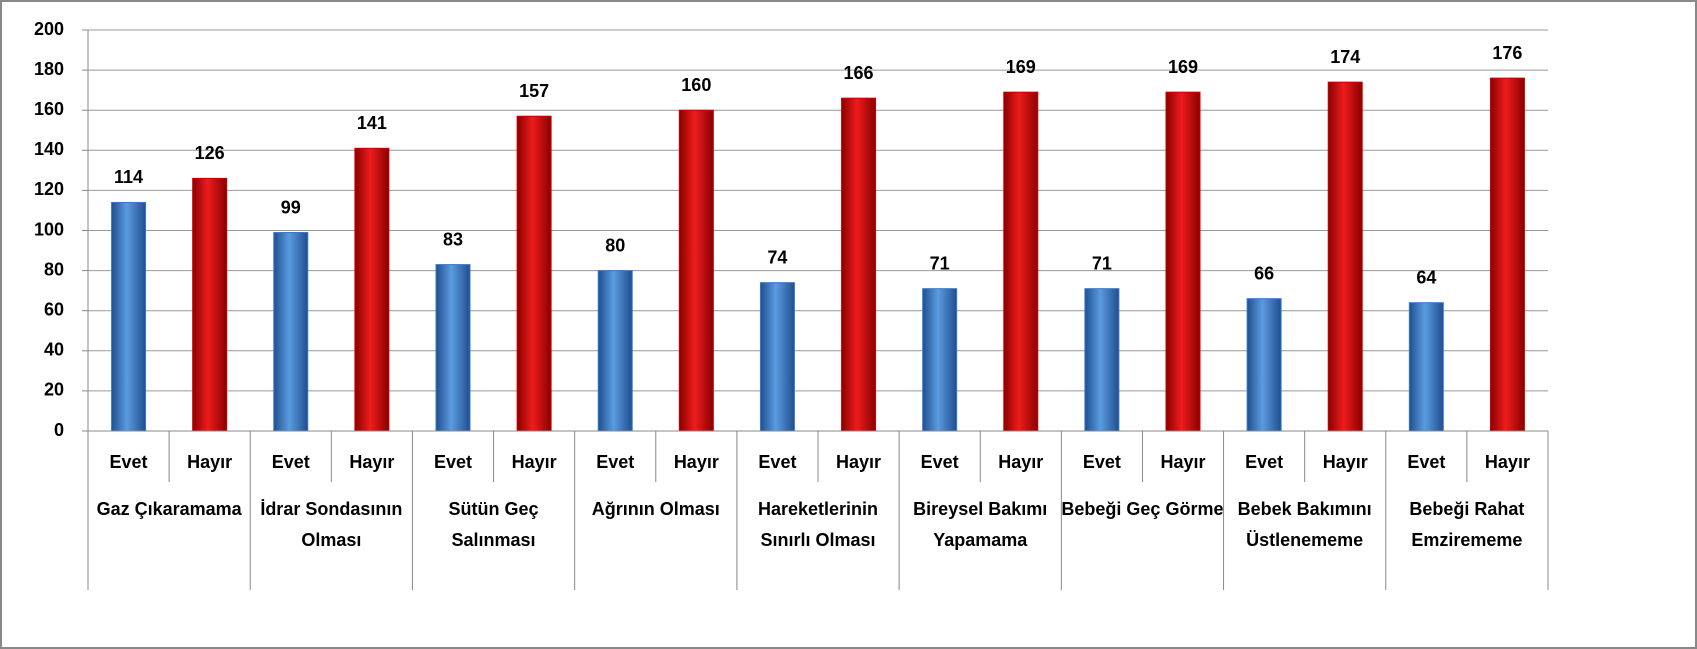  I want to click on group-label-box: Bebeği Rahat Emzirememe, so click(1467, 524).